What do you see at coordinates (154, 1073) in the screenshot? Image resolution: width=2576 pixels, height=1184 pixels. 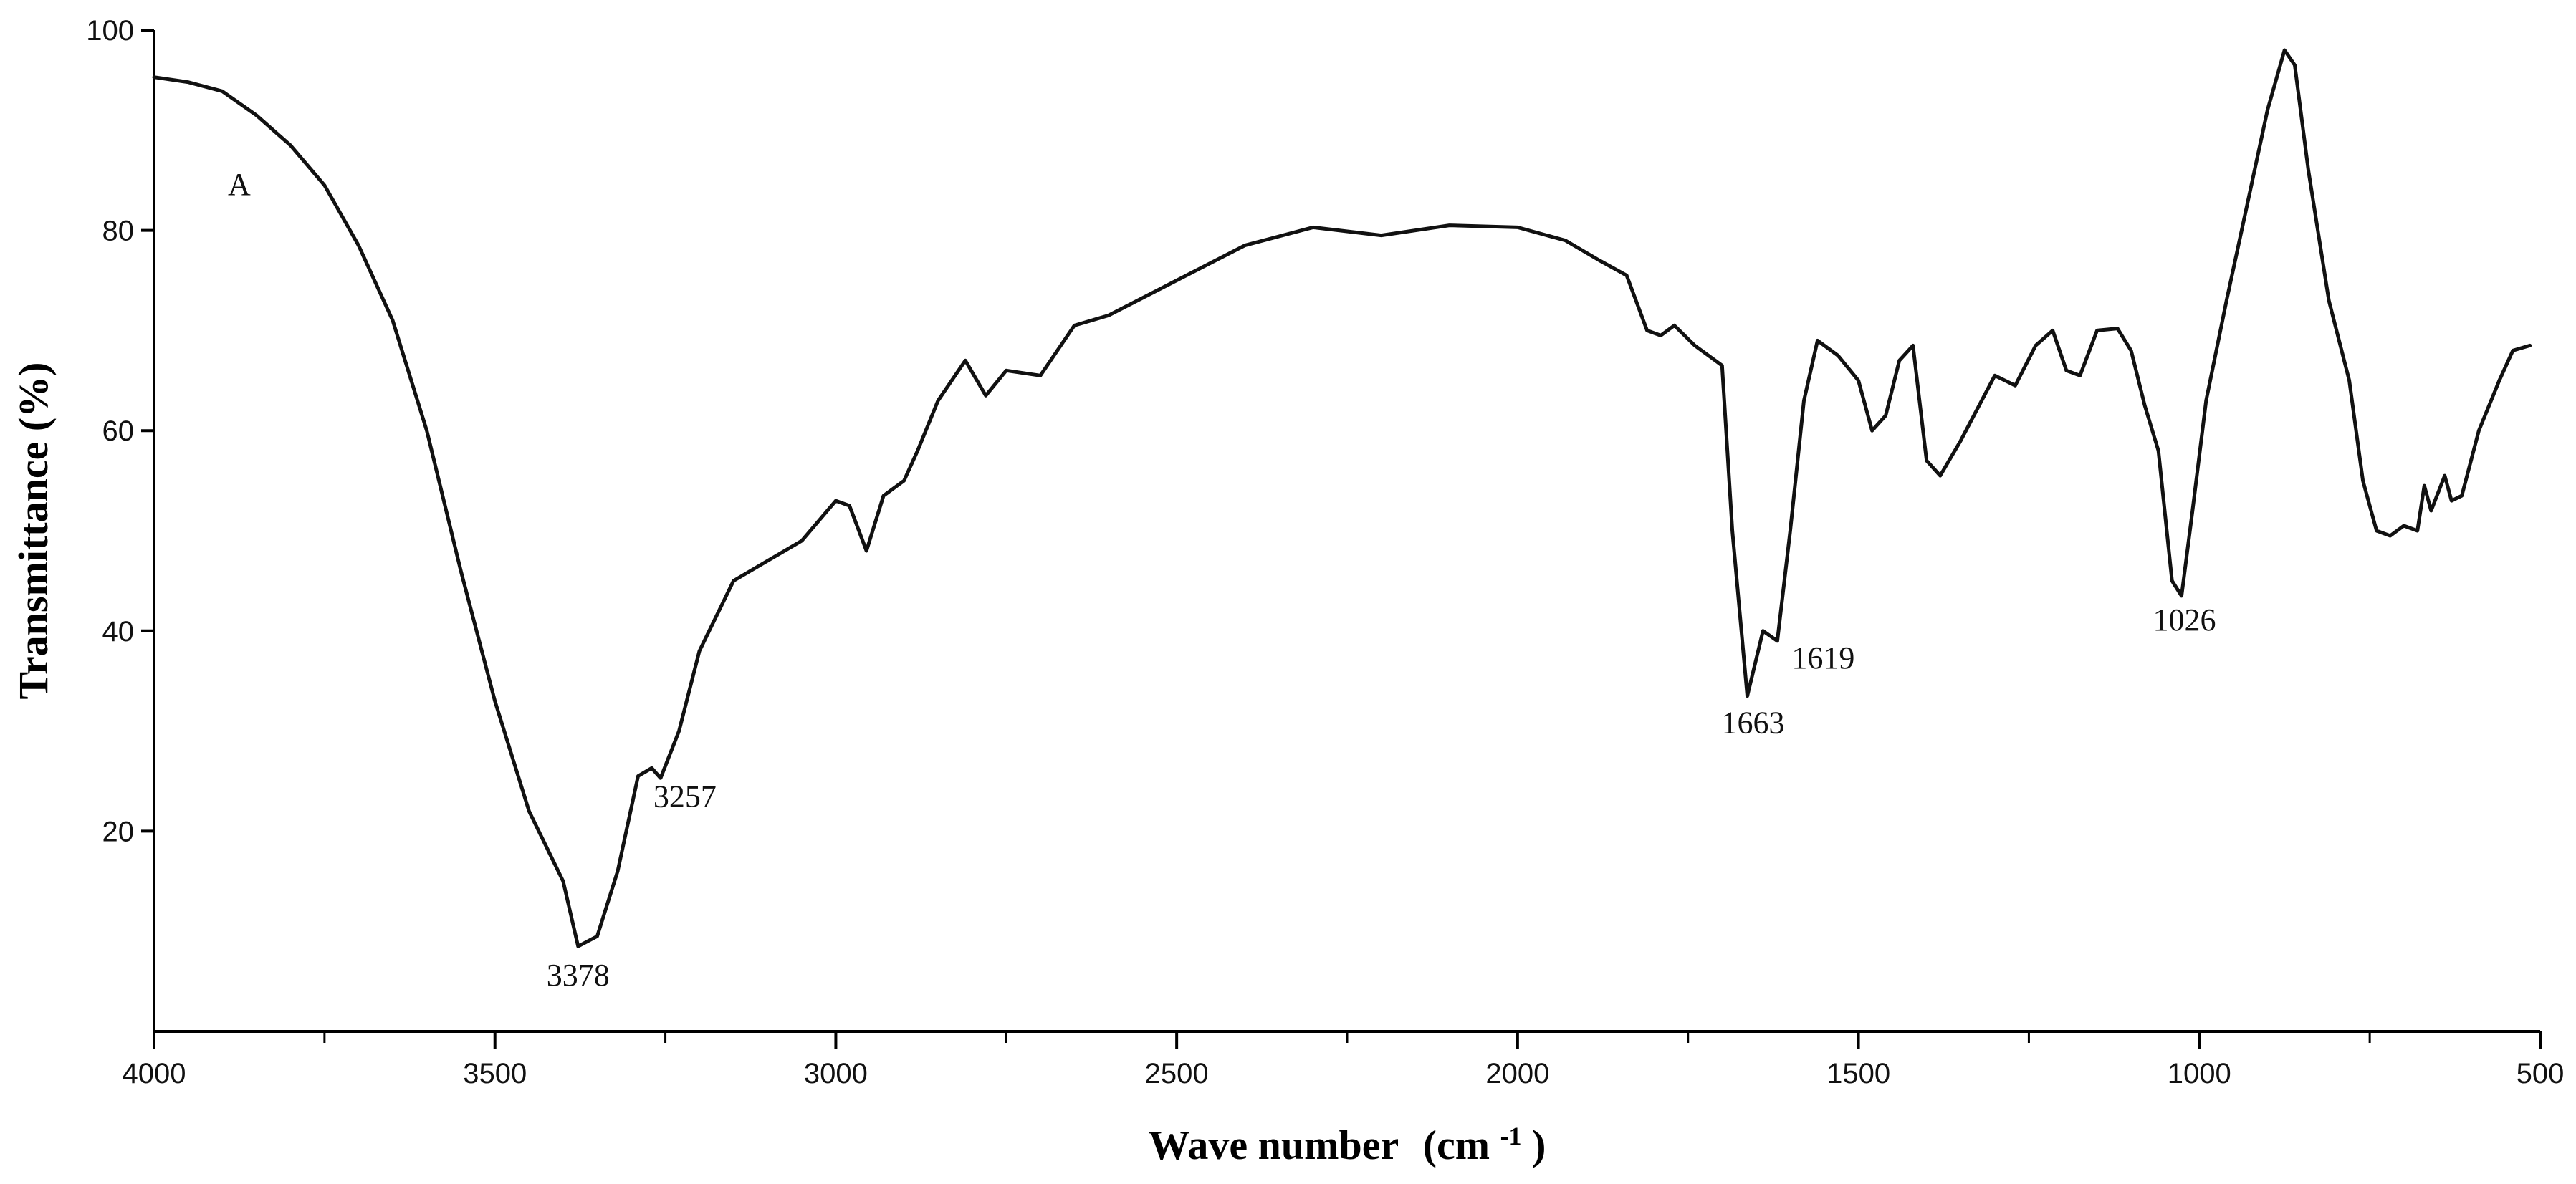 I see `x-tick-label: 4000` at bounding box center [154, 1073].